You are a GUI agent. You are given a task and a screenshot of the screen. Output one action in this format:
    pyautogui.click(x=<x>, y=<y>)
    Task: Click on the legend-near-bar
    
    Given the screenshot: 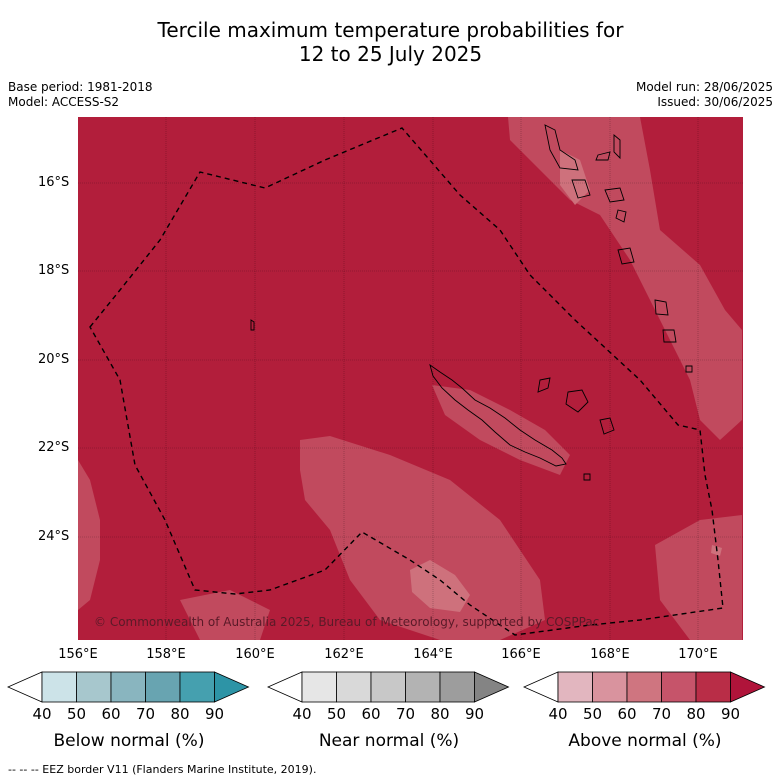 What is the action you would take?
    pyautogui.click(x=388, y=687)
    